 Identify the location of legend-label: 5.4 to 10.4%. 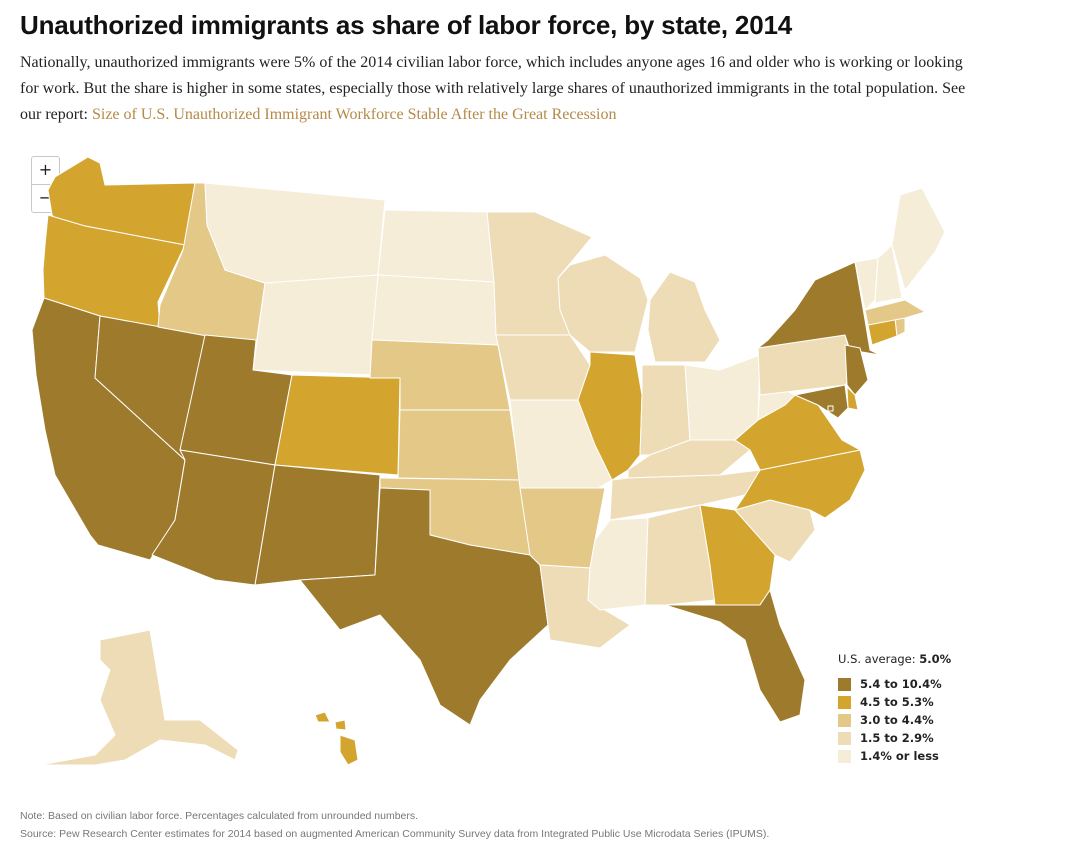
(901, 684).